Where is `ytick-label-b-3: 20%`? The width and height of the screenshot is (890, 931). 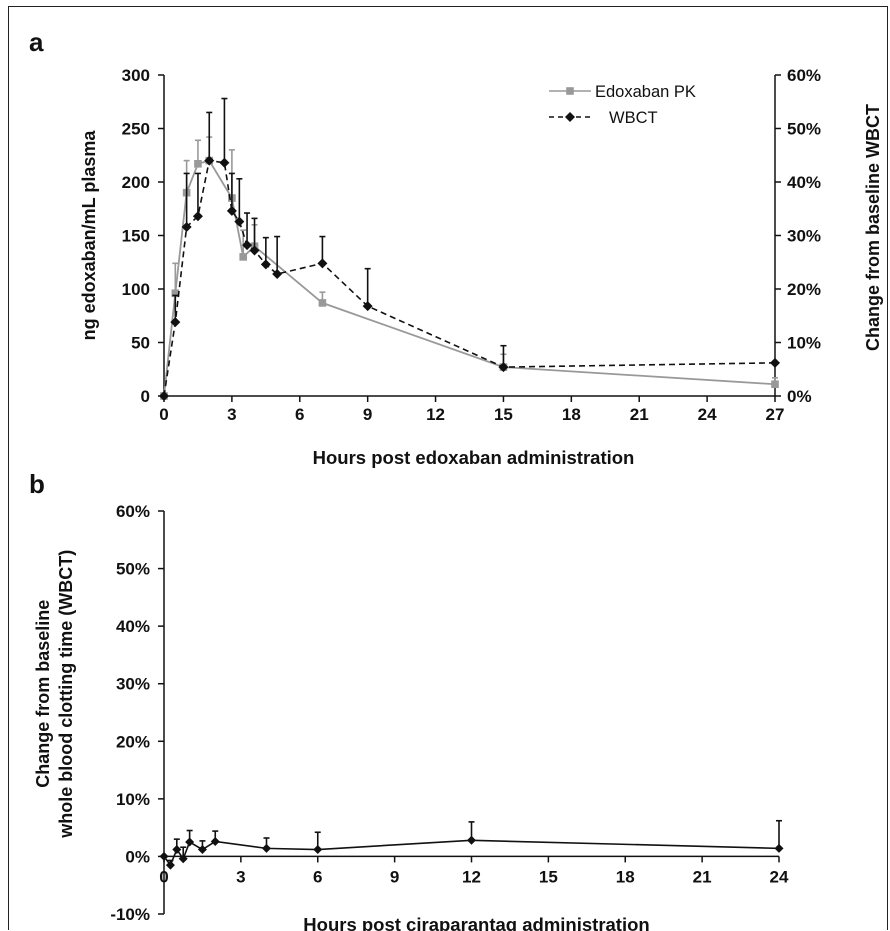
ytick-label-b-3: 20% is located at coordinates (133, 741).